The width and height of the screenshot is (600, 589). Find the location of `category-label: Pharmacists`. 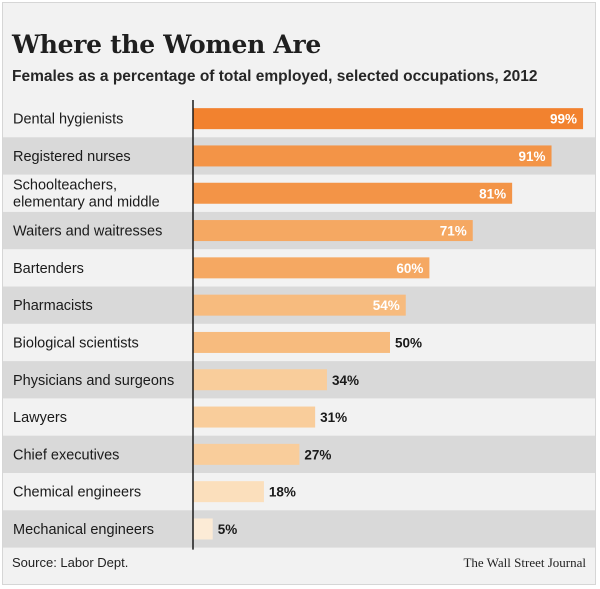

category-label: Pharmacists is located at coordinates (53, 306).